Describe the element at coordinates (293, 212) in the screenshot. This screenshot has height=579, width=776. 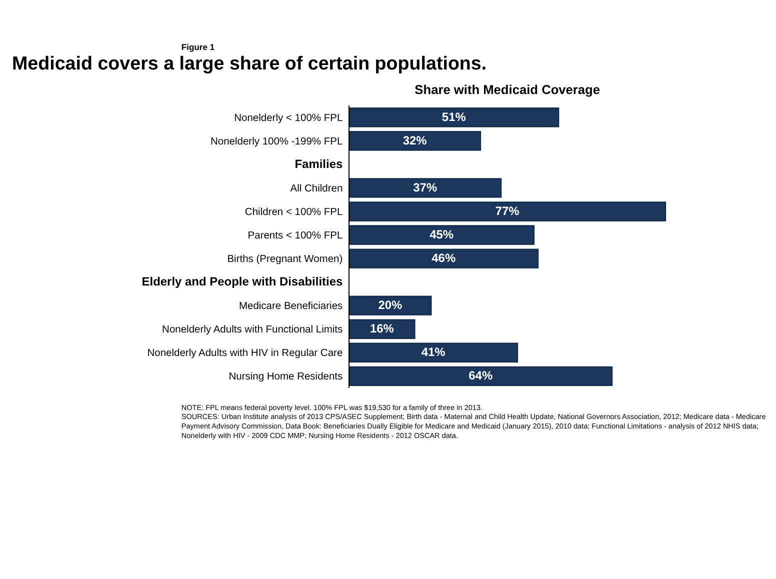
I see `y-tick-label: Children < 100% FPL` at that location.